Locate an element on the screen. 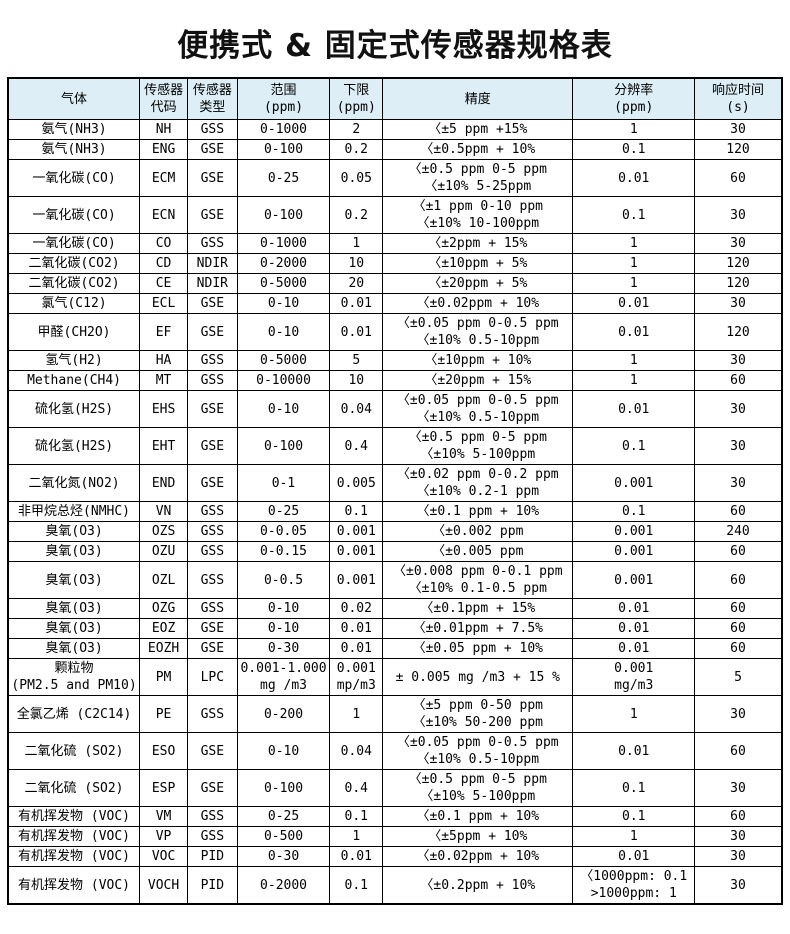 The height and width of the screenshot is (934, 790). cell-range-ppm: 0-1000 is located at coordinates (283, 243).